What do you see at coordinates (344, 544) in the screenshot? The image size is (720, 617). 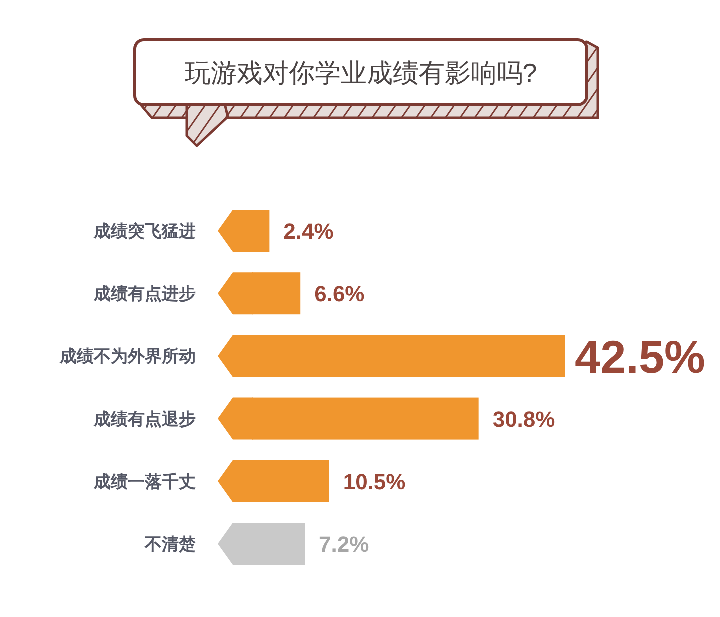 I see `data-label: 7.2%` at bounding box center [344, 544].